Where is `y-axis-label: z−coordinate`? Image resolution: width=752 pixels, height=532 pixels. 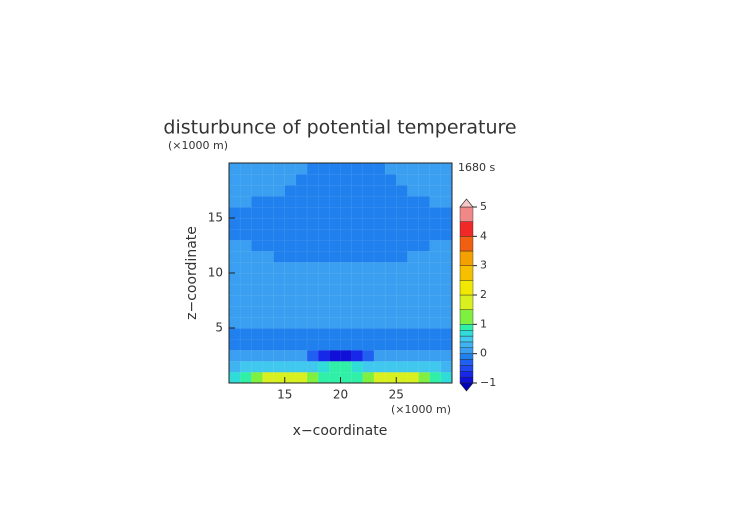 y-axis-label: z−coordinate is located at coordinates (192, 273).